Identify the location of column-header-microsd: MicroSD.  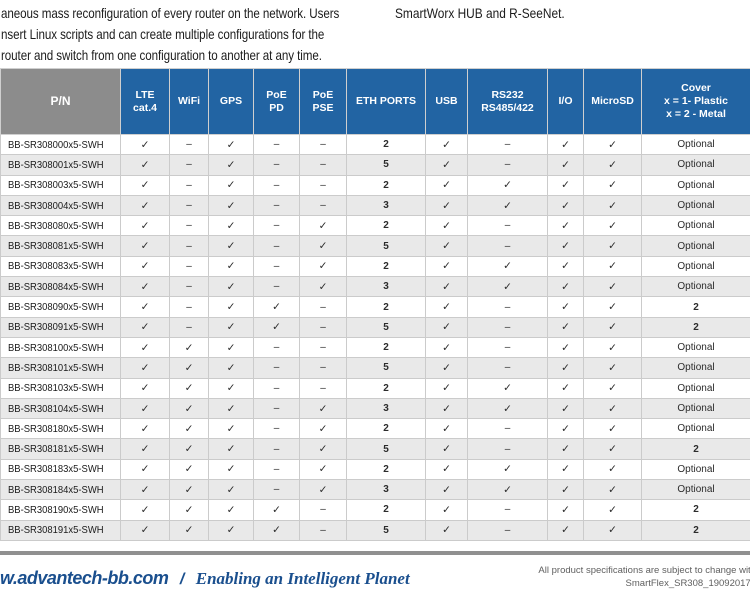
(612, 101).